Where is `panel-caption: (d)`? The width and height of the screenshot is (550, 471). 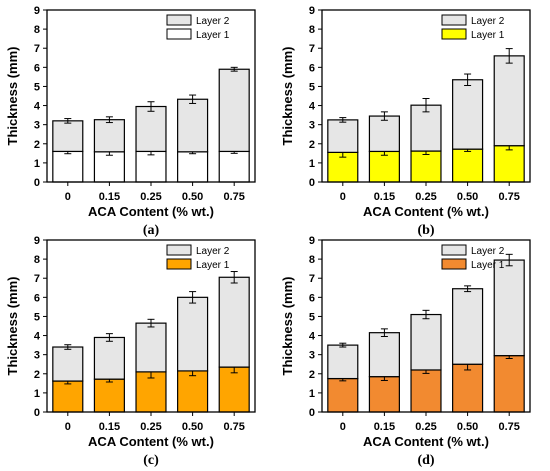
panel-caption: (d) is located at coordinates (425, 460).